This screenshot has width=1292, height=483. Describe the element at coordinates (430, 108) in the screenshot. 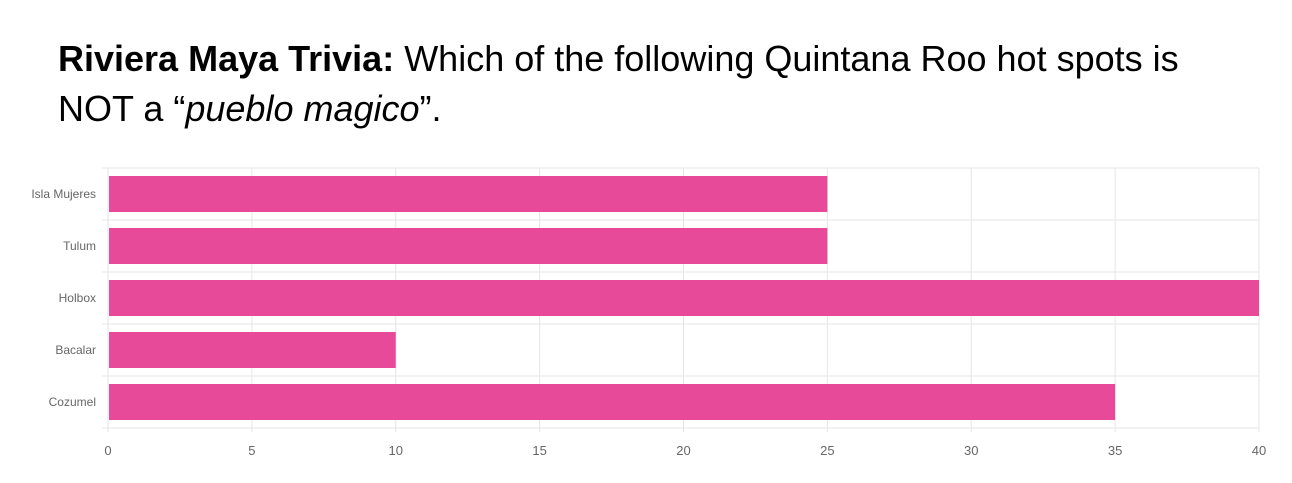

I see `title-end: ”.` at that location.